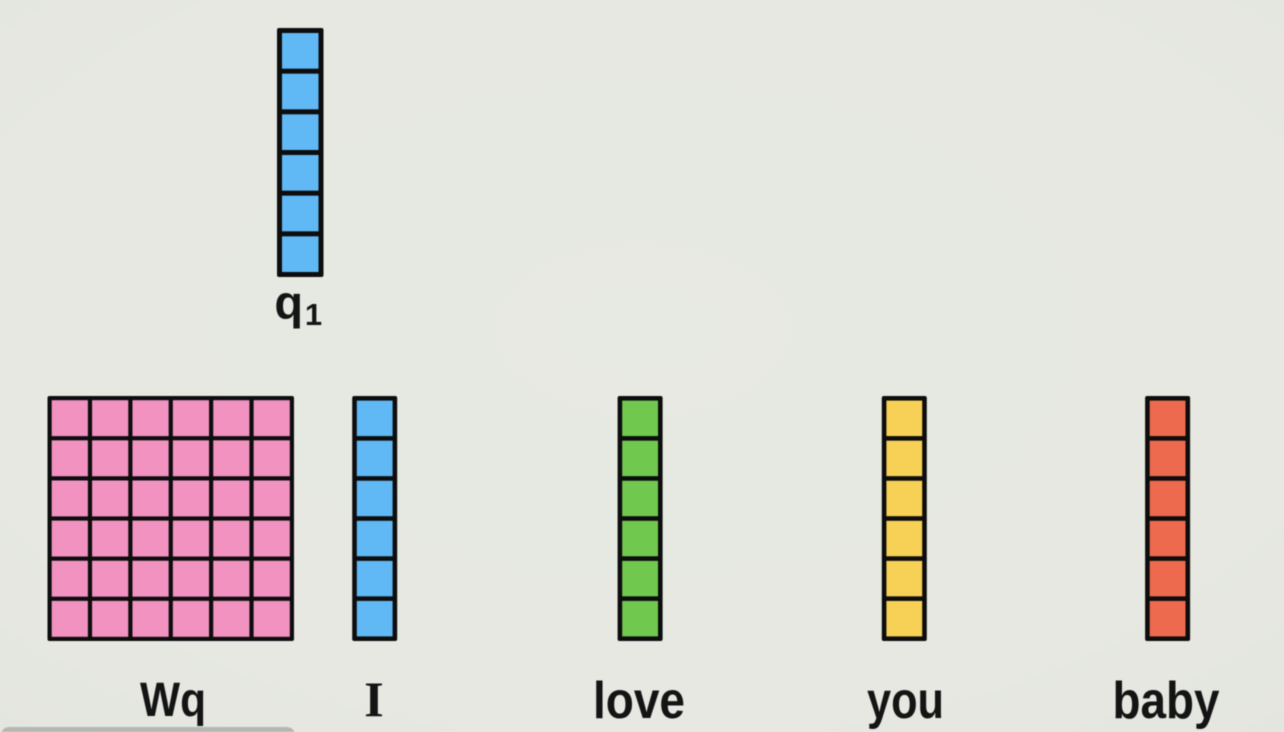 The width and height of the screenshot is (1284, 732). Describe the element at coordinates (905, 701) in the screenshot. I see `svg-text: you` at that location.